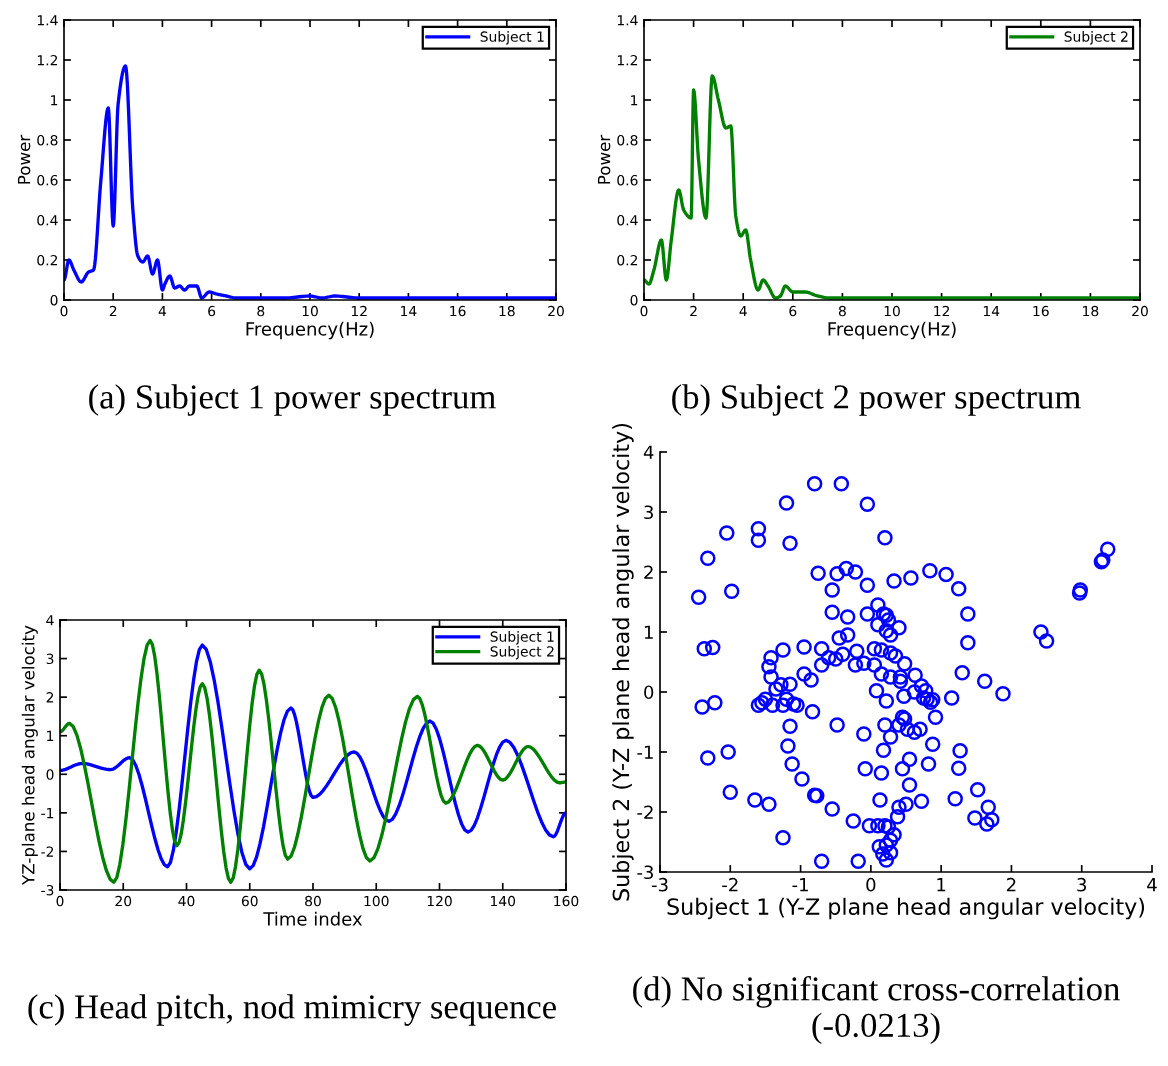 The height and width of the screenshot is (1066, 1168). I want to click on text: (d) No significant cross-correlation (-0.0213), so click(876, 1010).